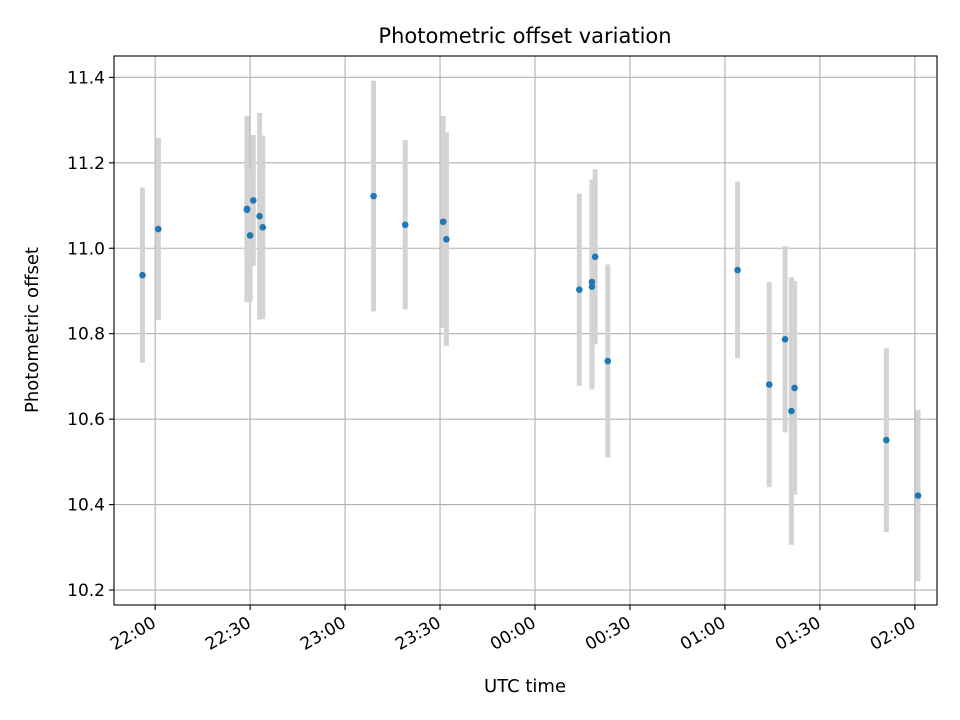  What do you see at coordinates (86, 249) in the screenshot?
I see `y-tick-label: 11.0` at bounding box center [86, 249].